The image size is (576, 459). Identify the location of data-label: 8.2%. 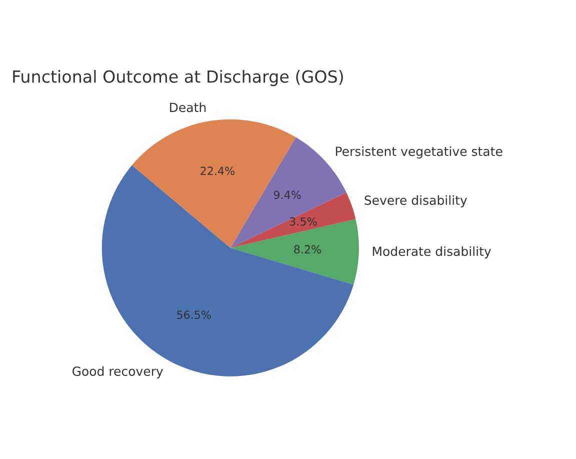
(307, 249).